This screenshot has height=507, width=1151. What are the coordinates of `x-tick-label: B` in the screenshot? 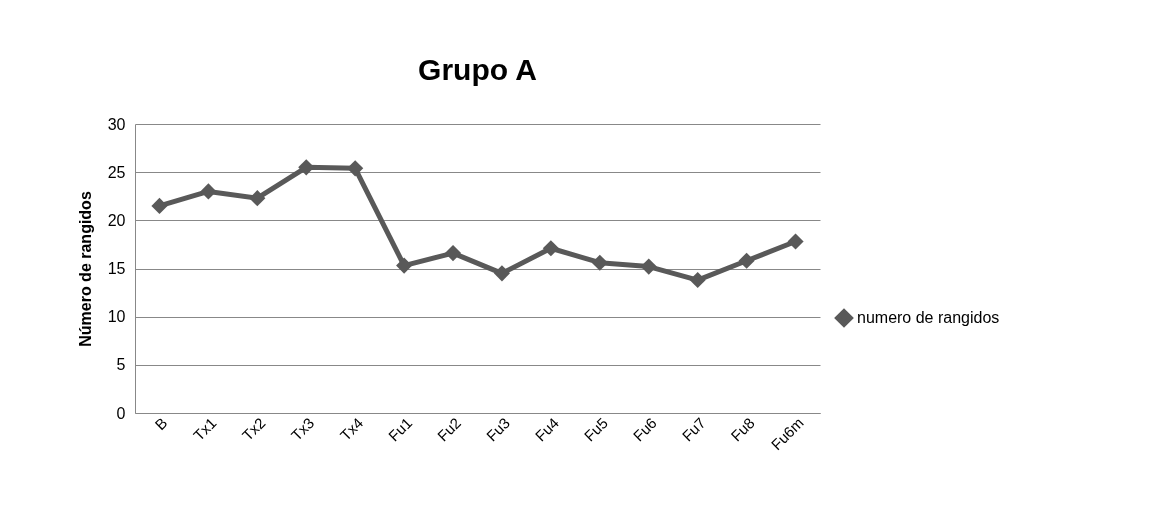 It's located at (161, 424).